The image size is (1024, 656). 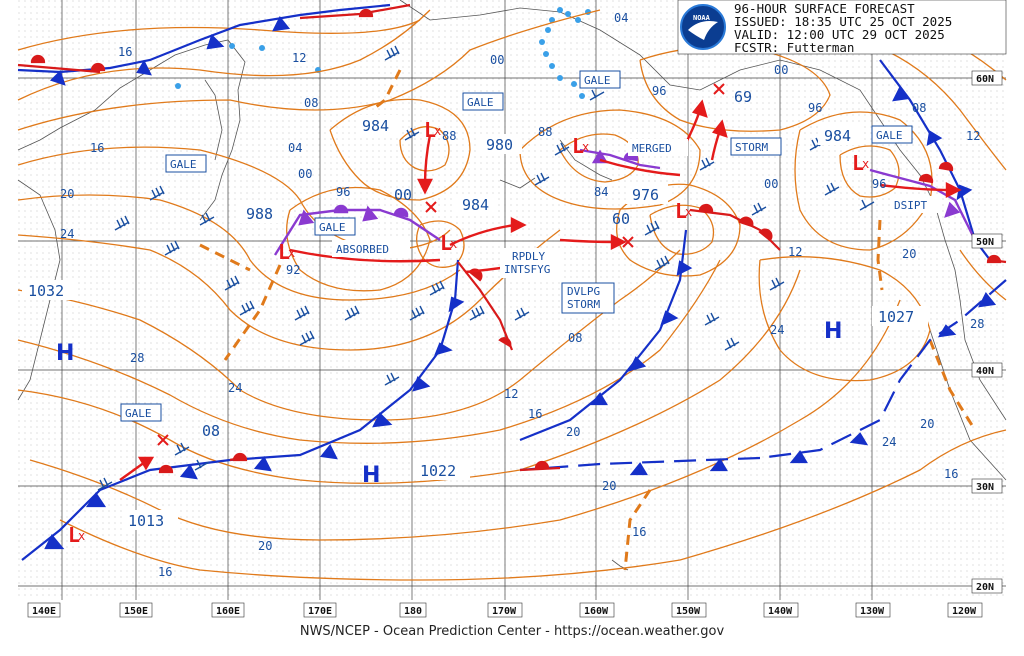 What do you see at coordinates (46, 291) in the screenshot?
I see `pressure-high-1032: 1032` at bounding box center [46, 291].